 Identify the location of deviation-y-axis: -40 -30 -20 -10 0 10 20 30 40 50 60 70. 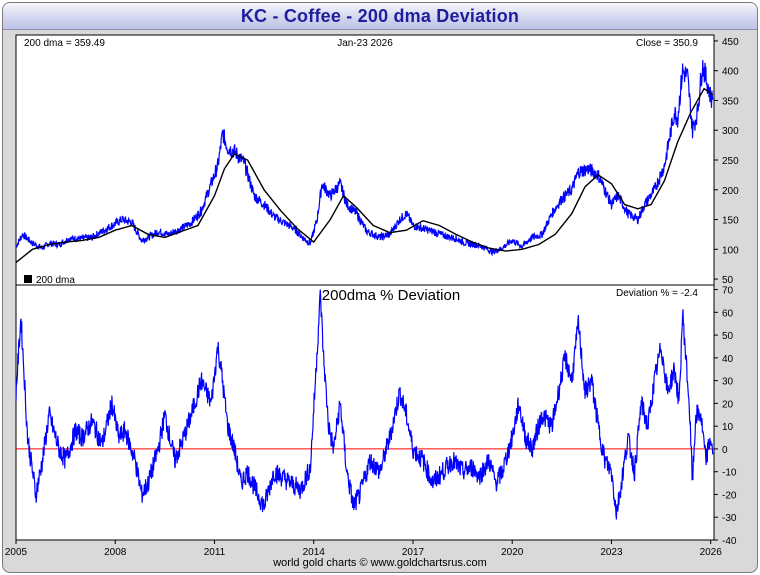
(725, 416).